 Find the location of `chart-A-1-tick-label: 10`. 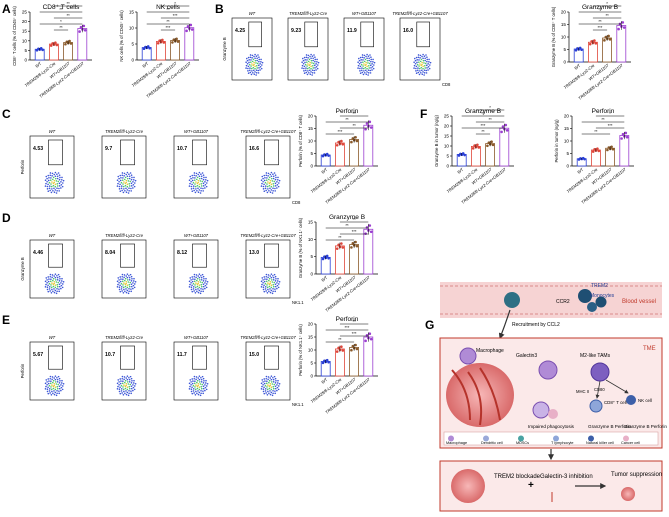

chart-A-1-tick-label: 10 is located at coordinates (132, 28).